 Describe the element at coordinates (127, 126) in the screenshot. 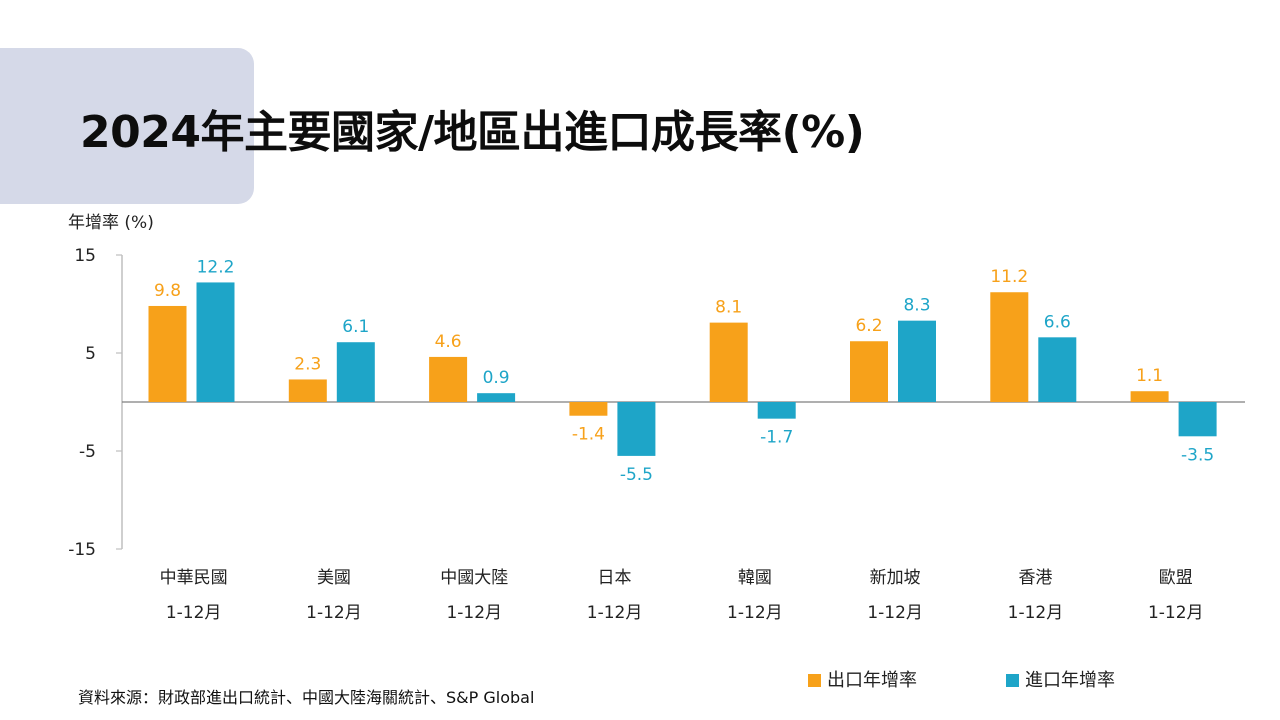

I see `title-background` at that location.